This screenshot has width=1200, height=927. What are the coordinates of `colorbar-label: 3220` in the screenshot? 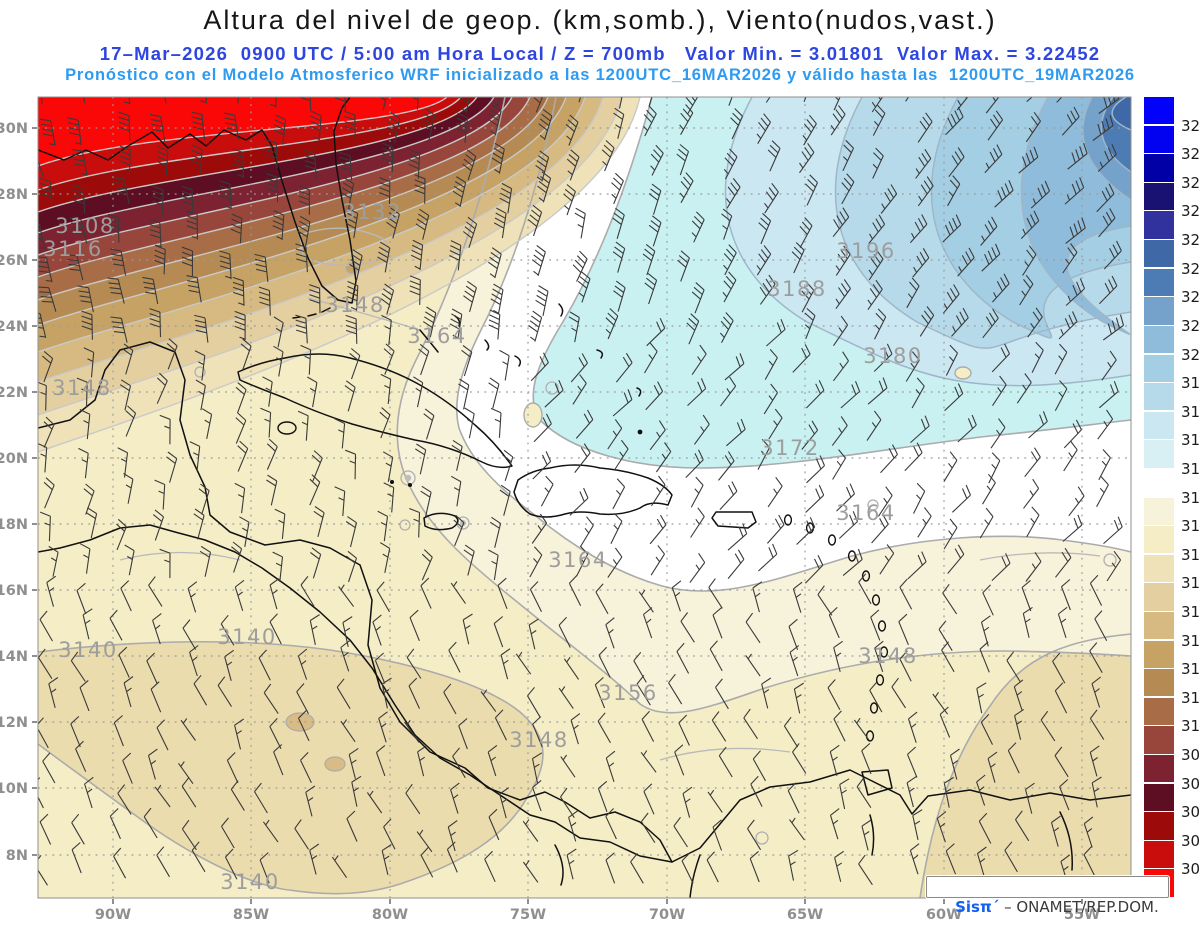 It's located at (1190, 297).